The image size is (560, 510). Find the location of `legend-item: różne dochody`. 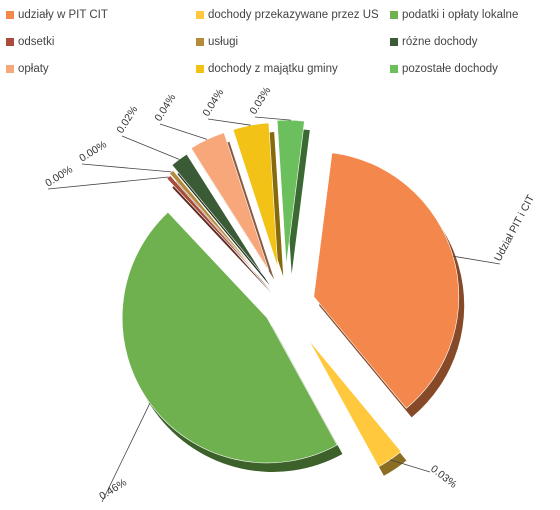

legend-item: różne dochody is located at coordinates (433, 42).